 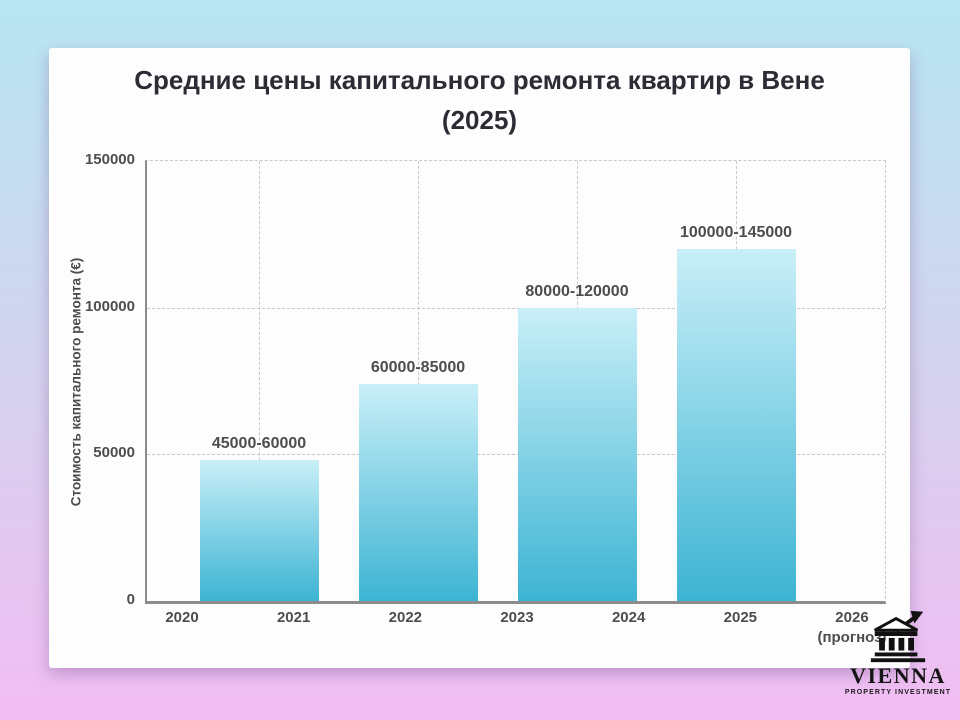 I want to click on x-tick-year: 2026, so click(x=852, y=617).